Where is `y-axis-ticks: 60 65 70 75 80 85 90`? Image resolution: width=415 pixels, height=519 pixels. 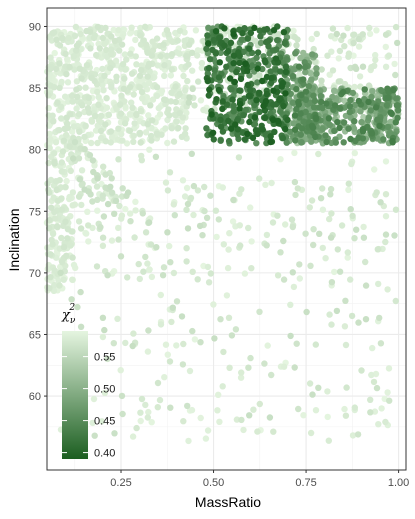 y-axis-ticks: 60 65 70 75 80 85 90 is located at coordinates (38, 212).